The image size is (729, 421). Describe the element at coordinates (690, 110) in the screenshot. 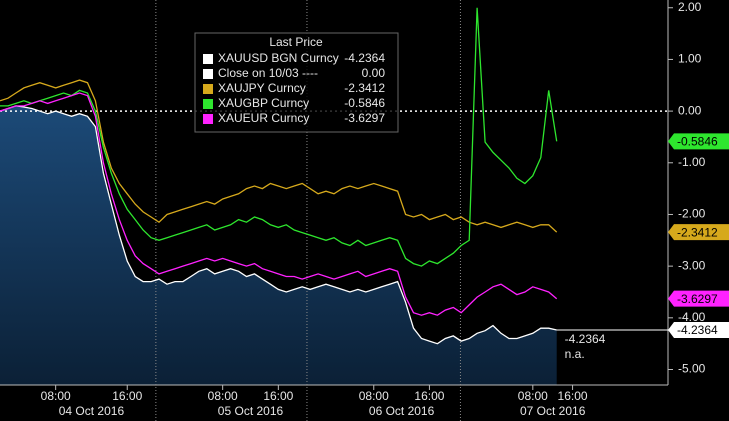

I see `y-tick-label: 0.00` at that location.